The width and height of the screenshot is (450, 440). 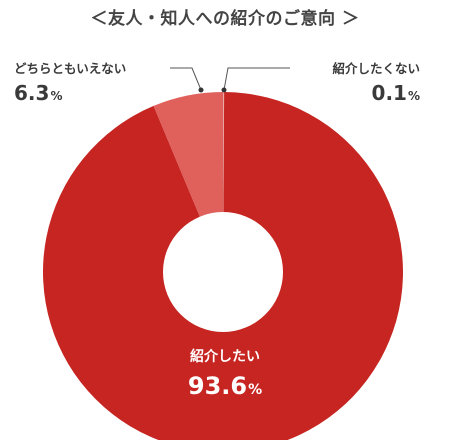 What do you see at coordinates (225, 357) in the screenshot?
I see `label-yes-name: 紹介したい` at bounding box center [225, 357].